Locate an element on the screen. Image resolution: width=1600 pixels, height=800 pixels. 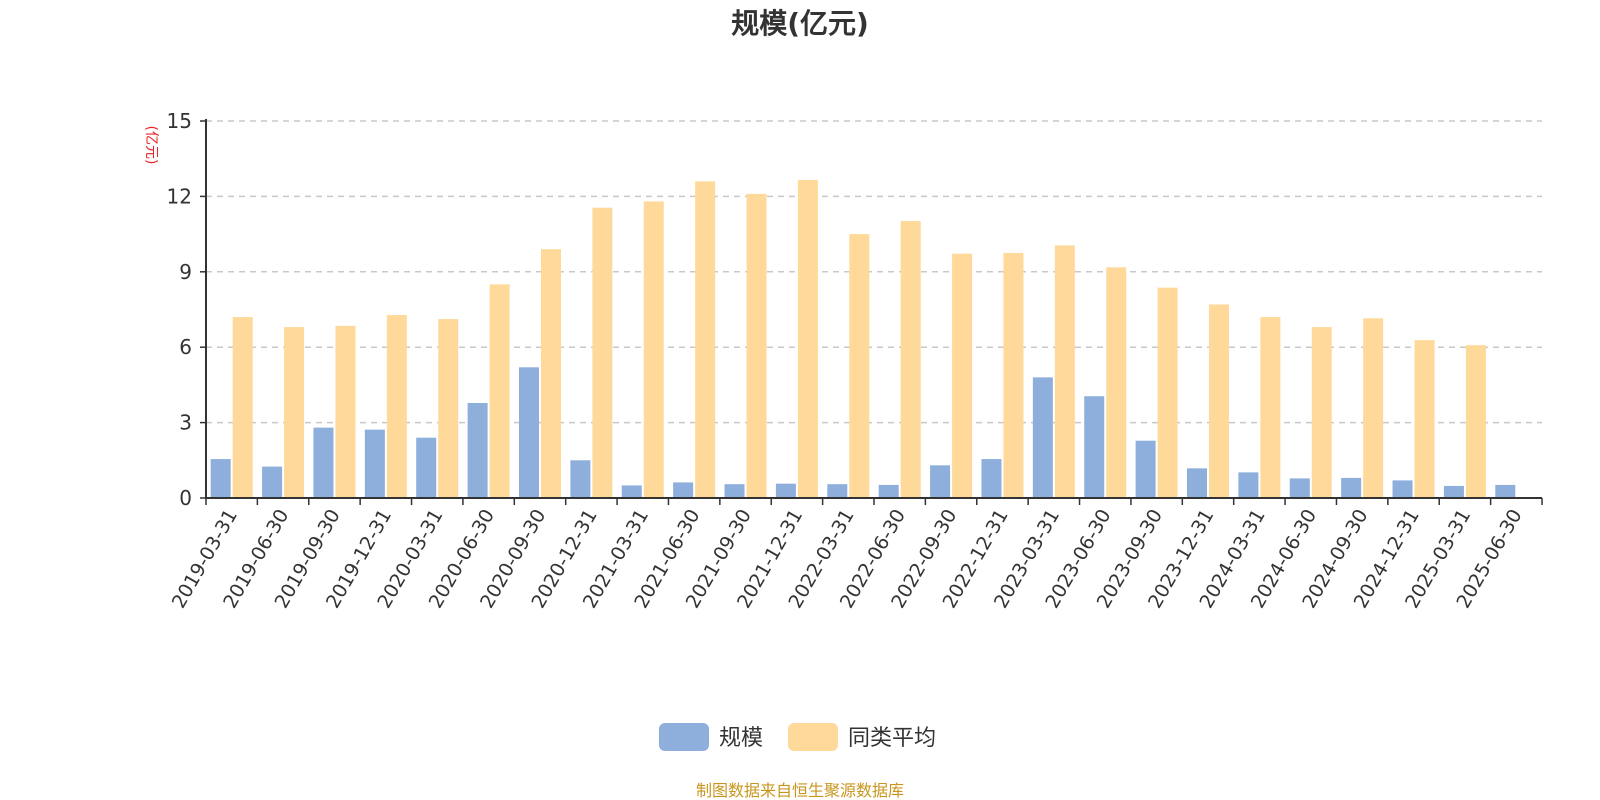
y-tick-label: 15 is located at coordinates (179, 121).